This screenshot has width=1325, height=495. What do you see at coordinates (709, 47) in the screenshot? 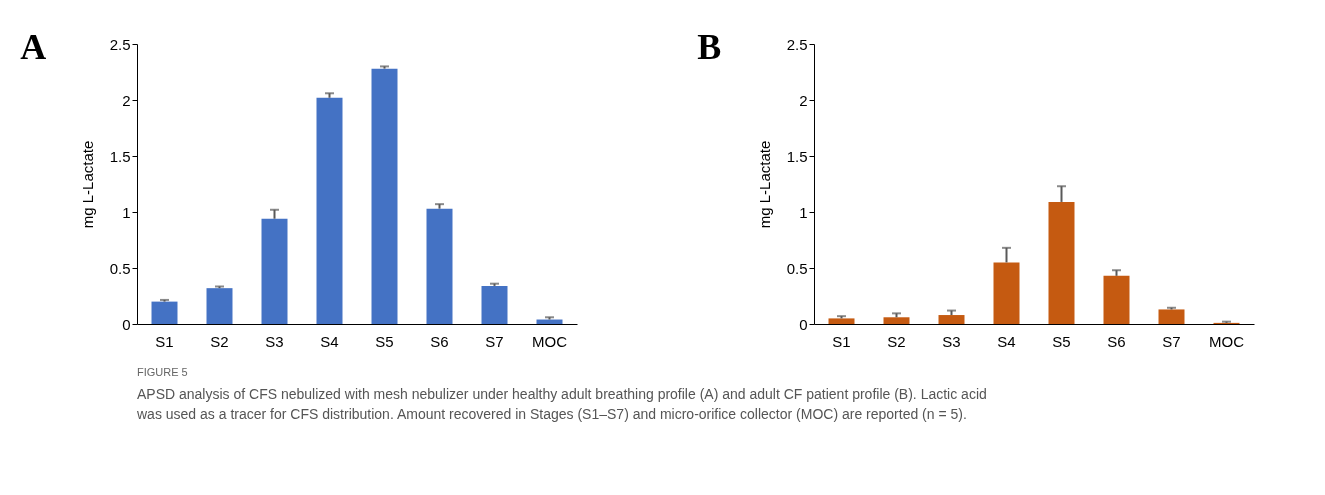
I see `chart-title: B` at bounding box center [709, 47].